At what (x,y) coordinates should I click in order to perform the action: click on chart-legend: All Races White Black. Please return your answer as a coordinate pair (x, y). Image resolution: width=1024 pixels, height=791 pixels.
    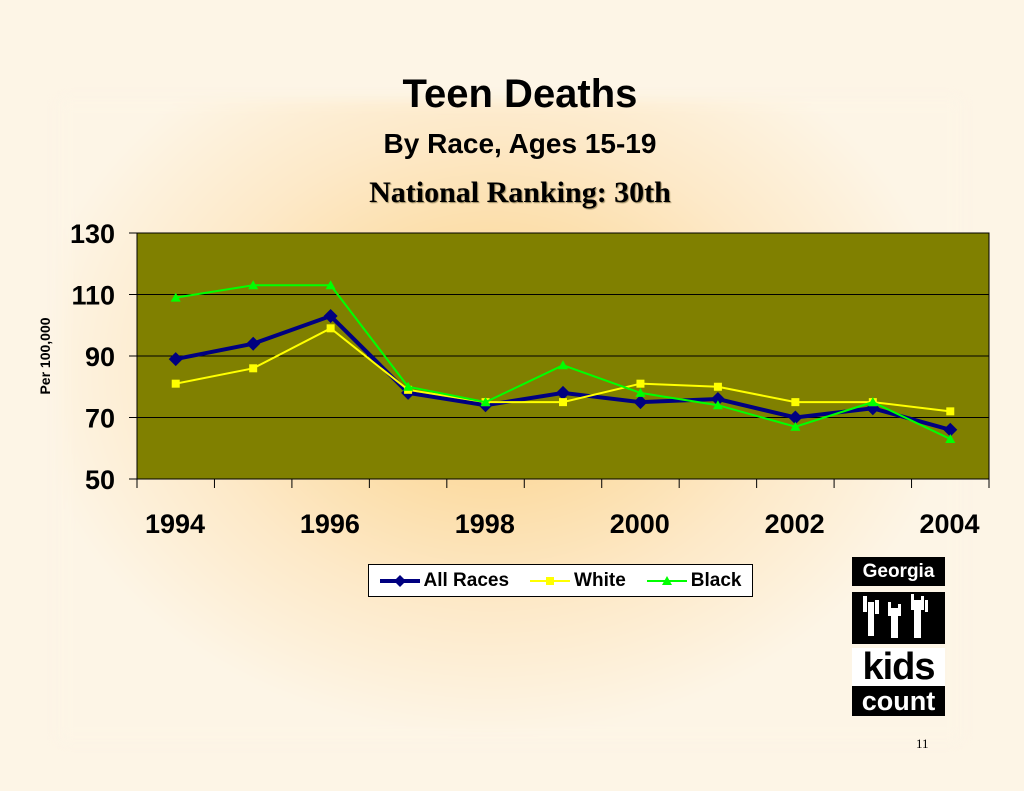
    Looking at the image, I should click on (560, 580).